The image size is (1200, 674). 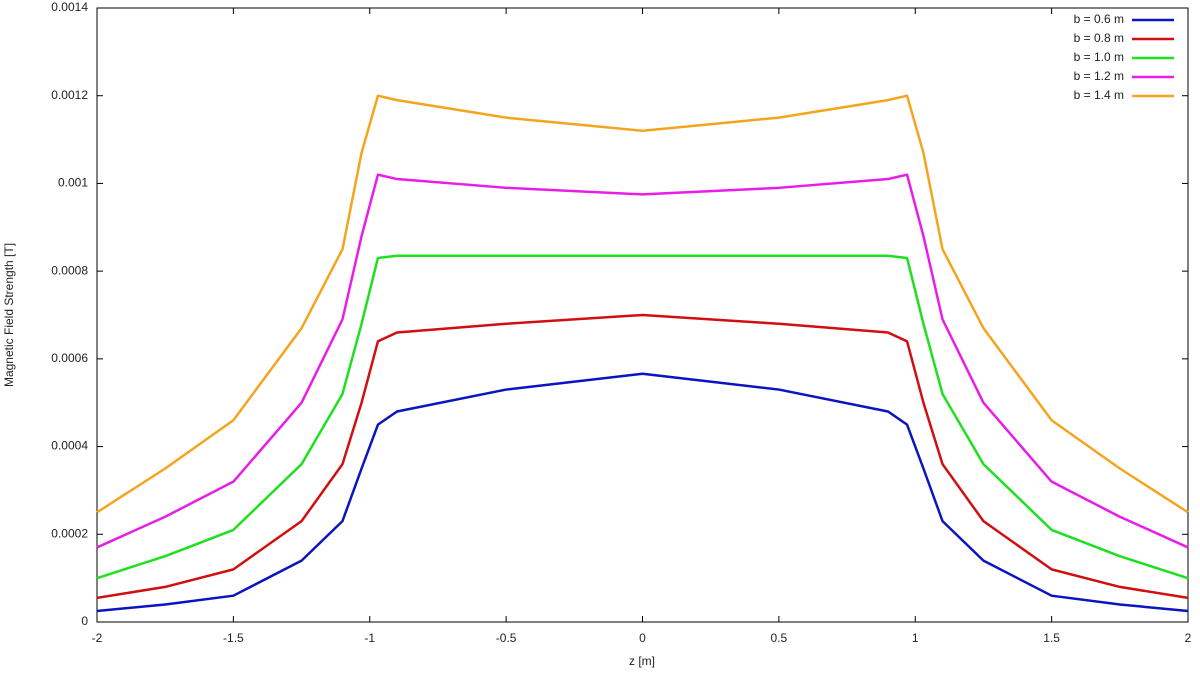 What do you see at coordinates (69, 270) in the screenshot?
I see `y-tick-label: 0.0008` at bounding box center [69, 270].